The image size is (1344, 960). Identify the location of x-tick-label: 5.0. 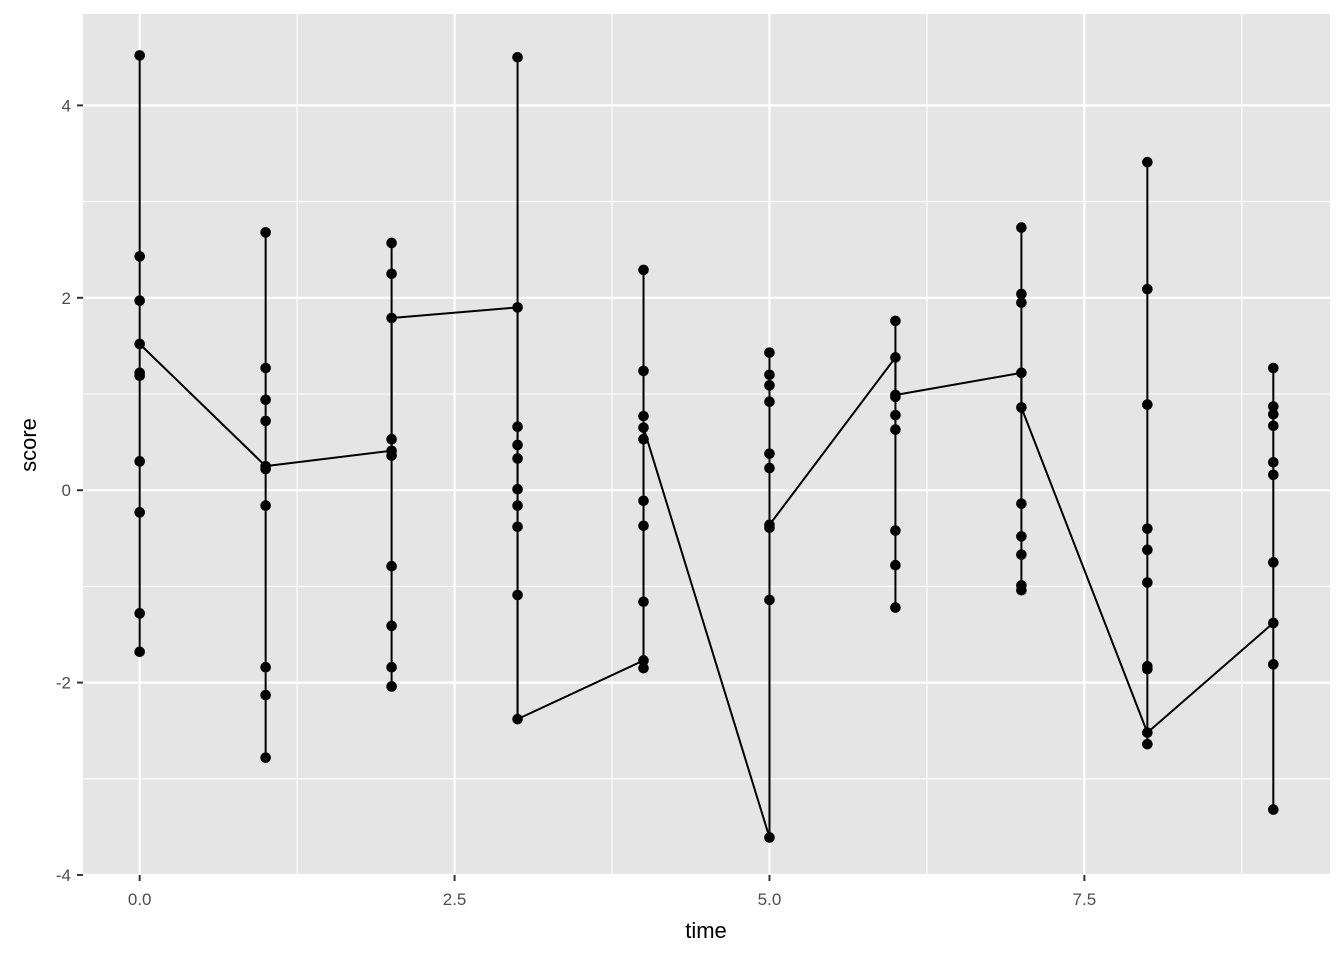
(770, 899).